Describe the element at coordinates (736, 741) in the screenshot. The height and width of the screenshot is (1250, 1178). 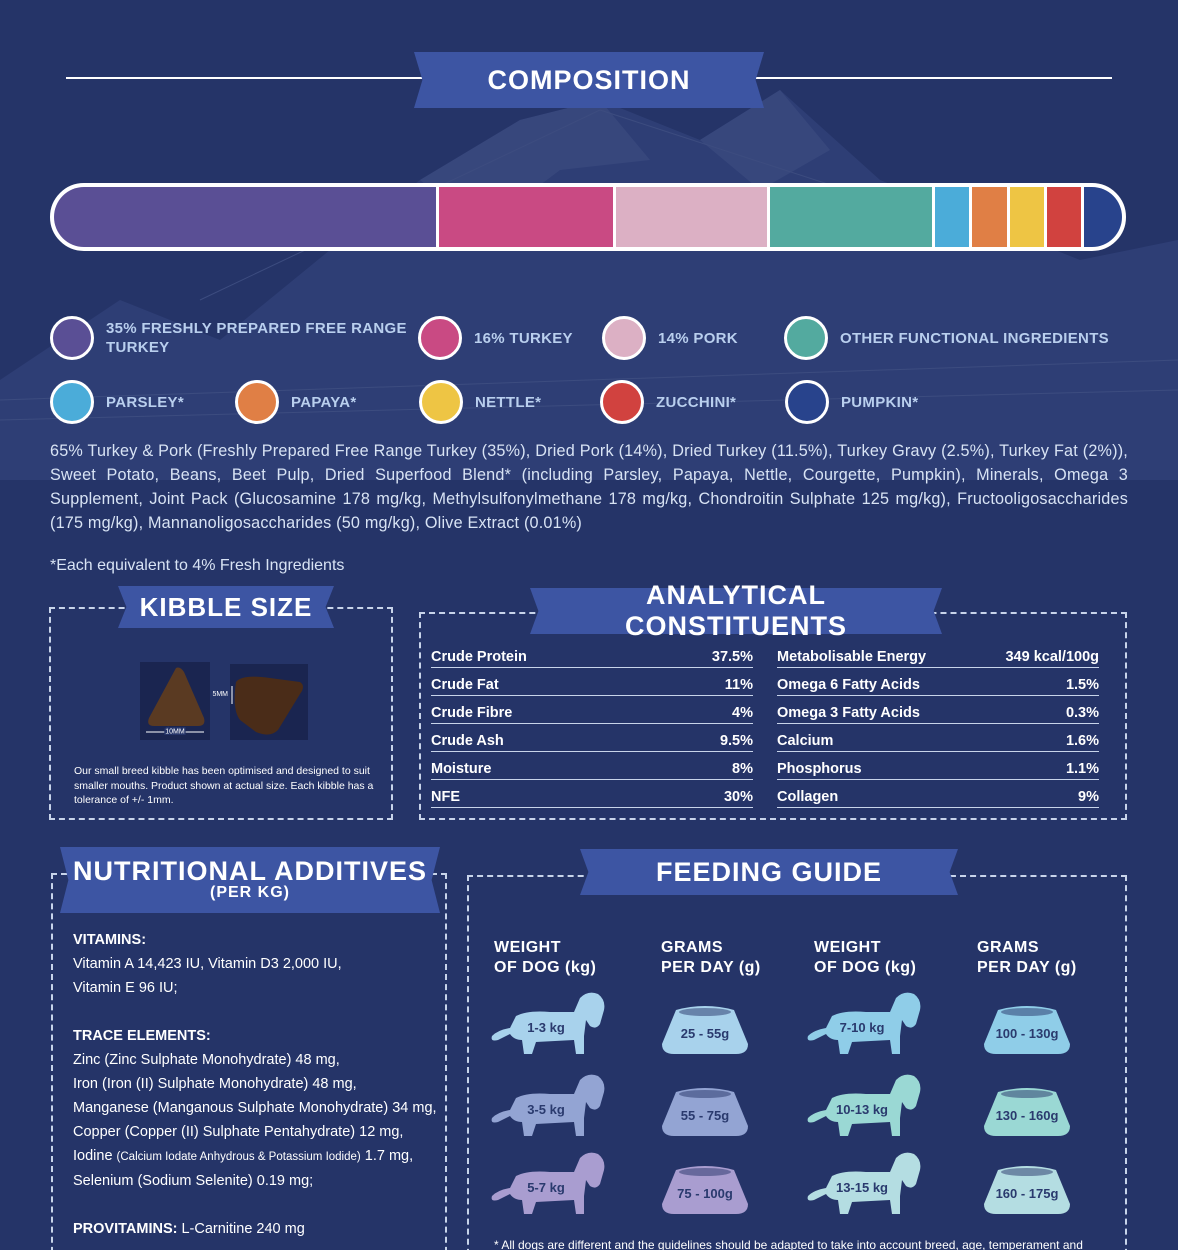
I see `constituent-value: 9.5%` at that location.